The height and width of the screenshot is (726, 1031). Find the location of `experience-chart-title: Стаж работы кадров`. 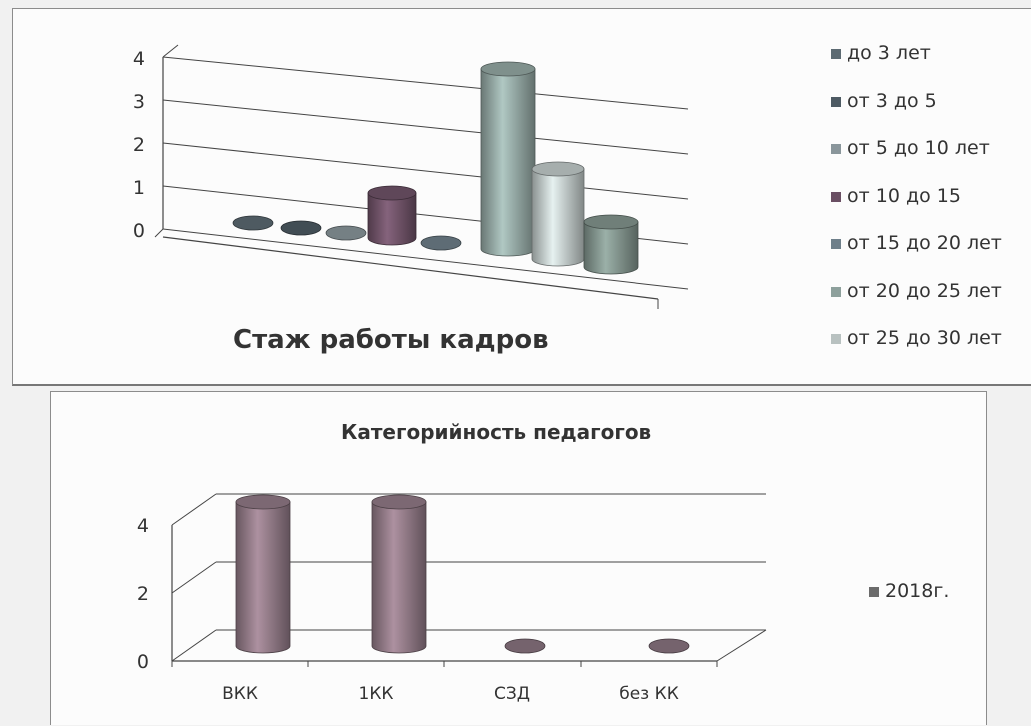

experience-chart-title: Стаж работы кадров is located at coordinates (391, 340).